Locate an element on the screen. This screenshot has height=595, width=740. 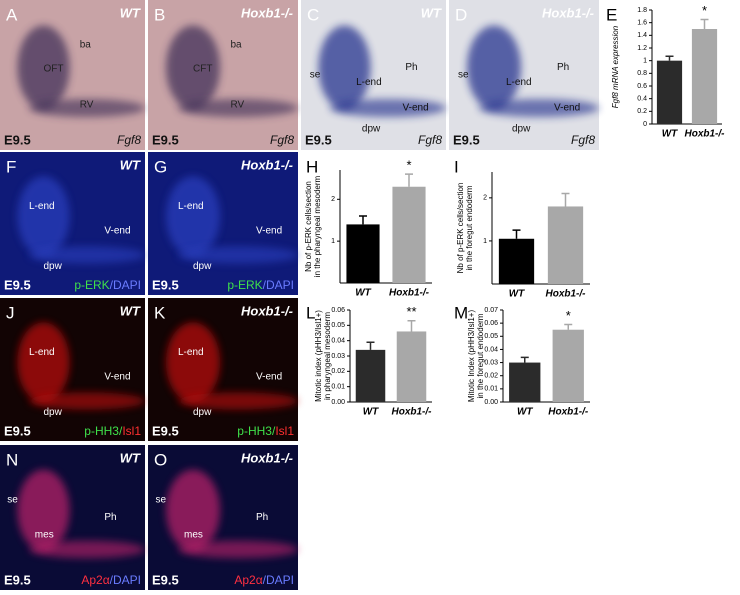
y-tick-label: 0 is located at coordinates (645, 124).